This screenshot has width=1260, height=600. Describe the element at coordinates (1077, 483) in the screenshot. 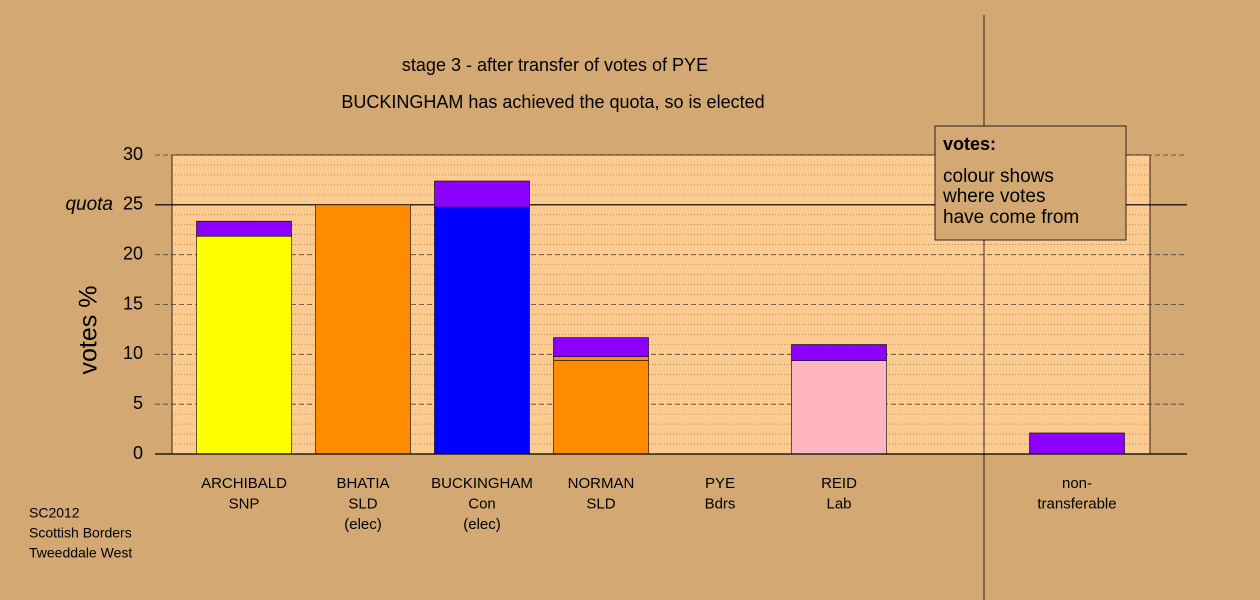

I see `x-tick-label: non-` at that location.